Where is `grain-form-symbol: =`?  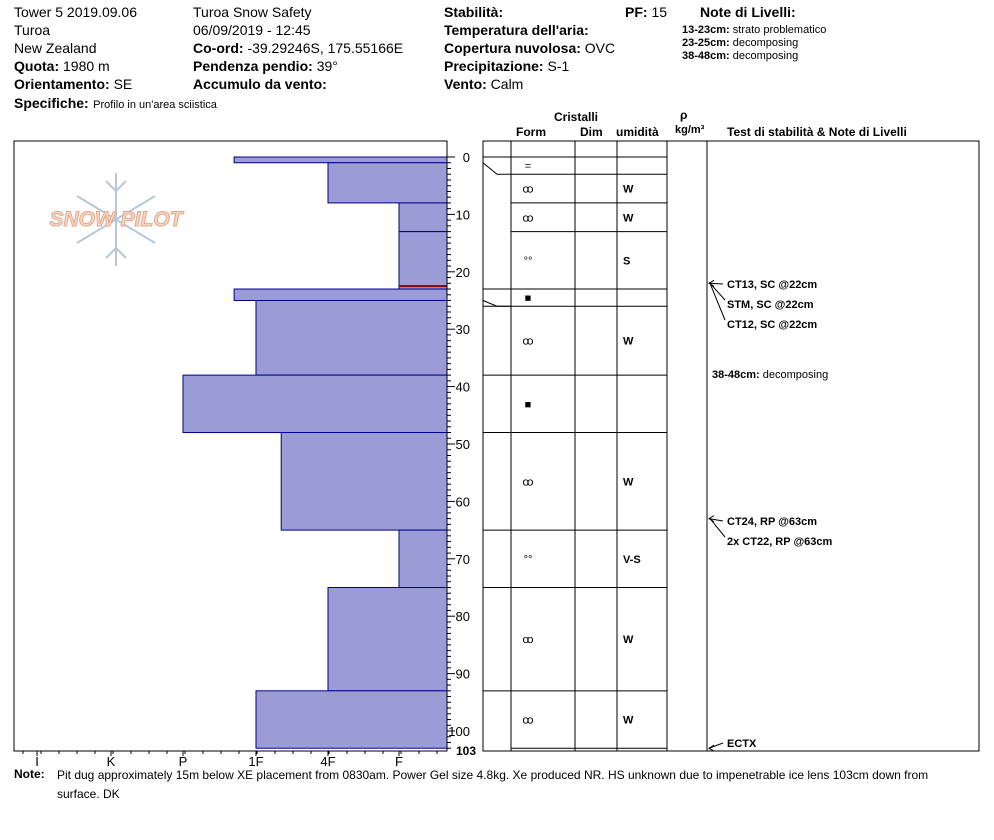
grain-form-symbol: = is located at coordinates (528, 167).